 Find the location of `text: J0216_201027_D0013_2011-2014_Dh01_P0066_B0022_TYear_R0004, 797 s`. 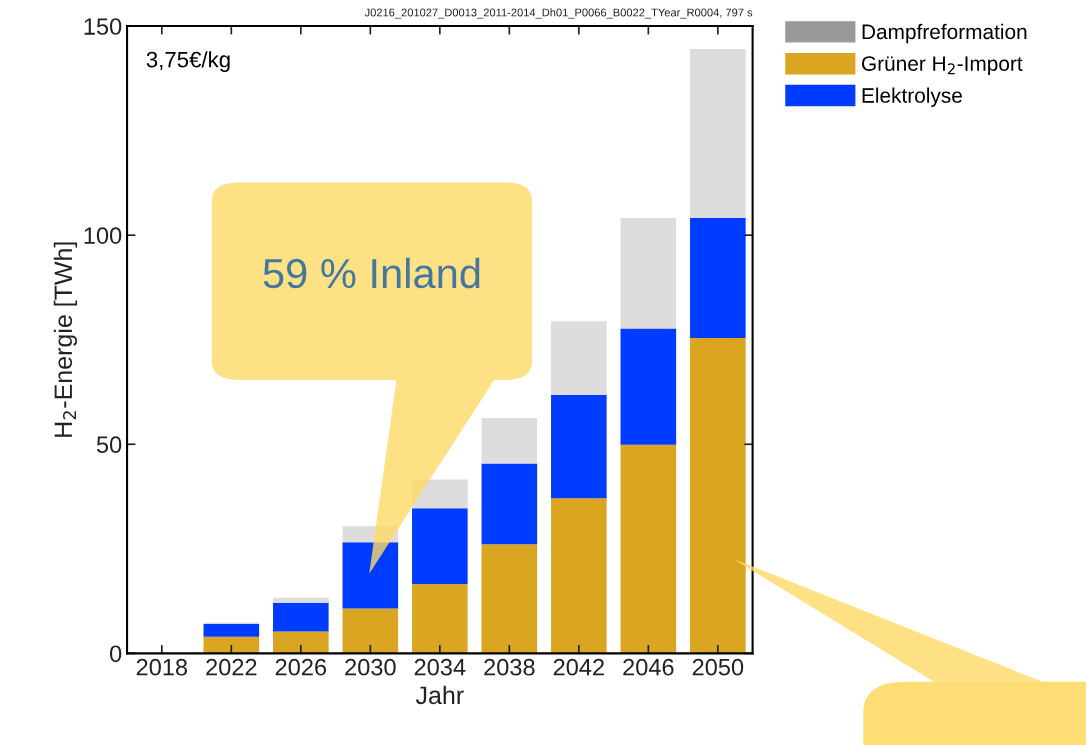

text: J0216_201027_D0013_2011-2014_Dh01_P0066_B0022_TYear_R0004, 797 s is located at coordinates (558, 13).